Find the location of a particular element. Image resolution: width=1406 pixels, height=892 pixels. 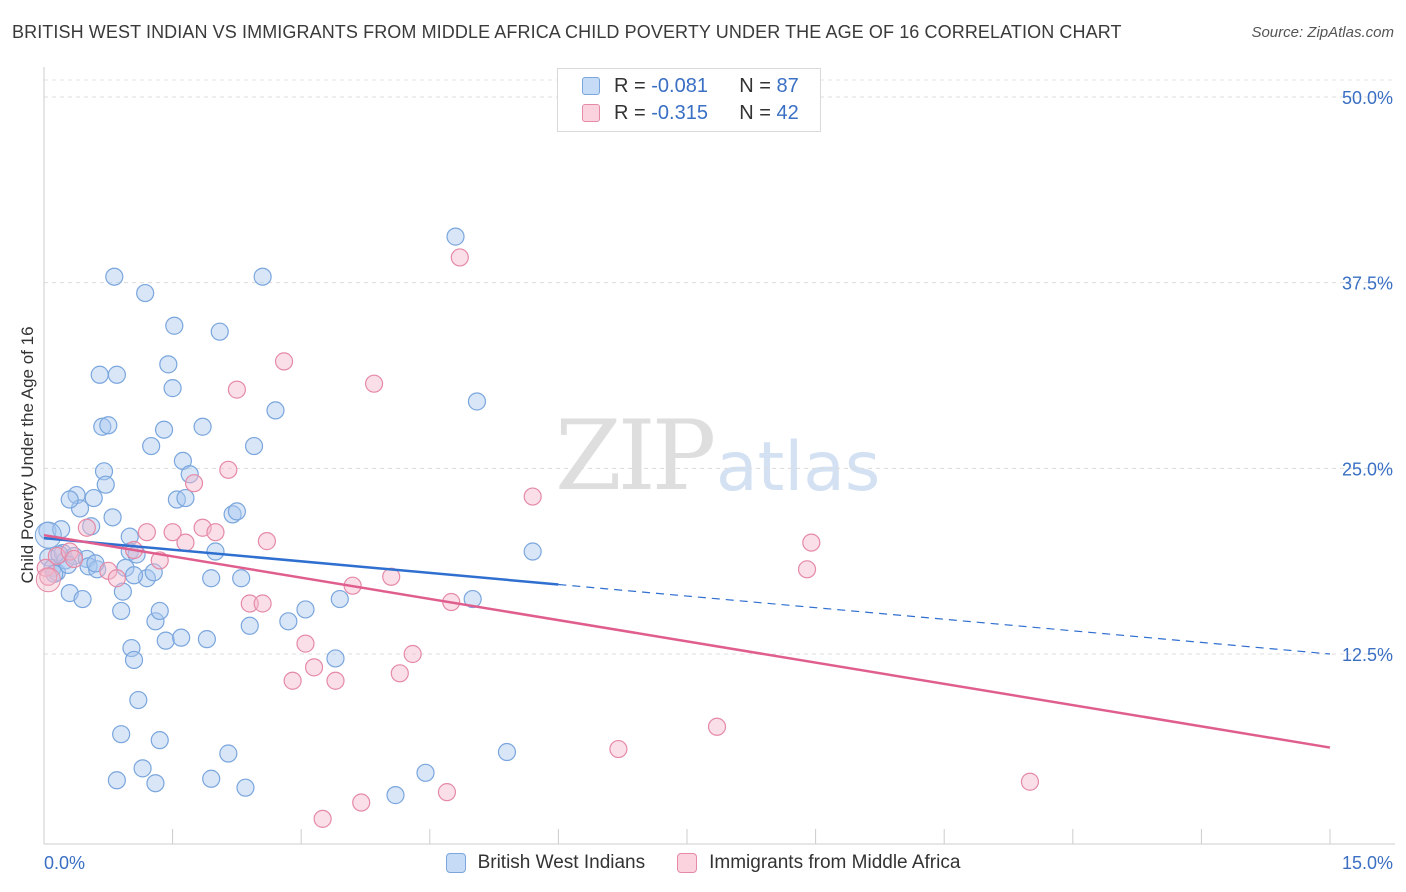

n-value: 87 is located at coordinates (787, 85).